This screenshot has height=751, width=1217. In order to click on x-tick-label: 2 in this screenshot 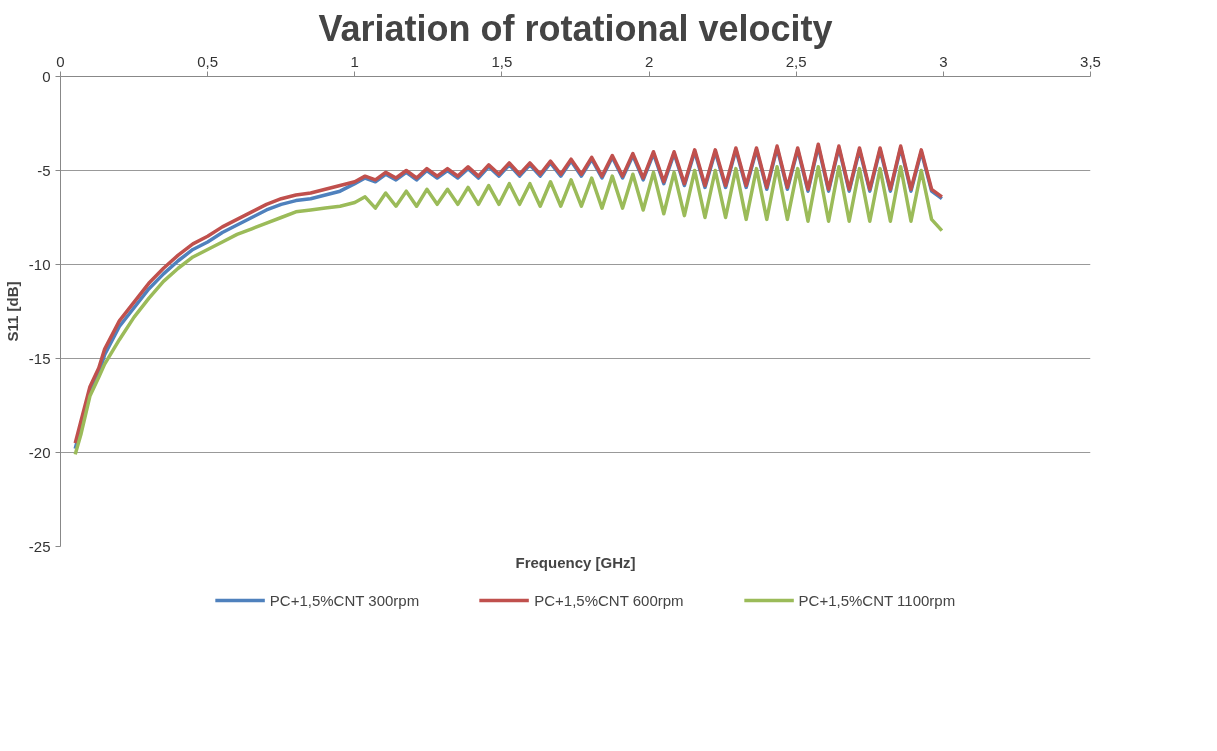, I will do `click(649, 61)`.